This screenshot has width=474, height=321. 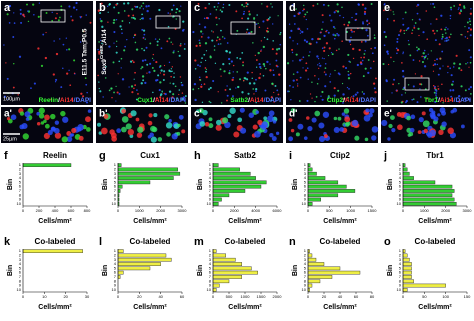 I want to click on x-tick-label: 3000, so click(x=183, y=210).